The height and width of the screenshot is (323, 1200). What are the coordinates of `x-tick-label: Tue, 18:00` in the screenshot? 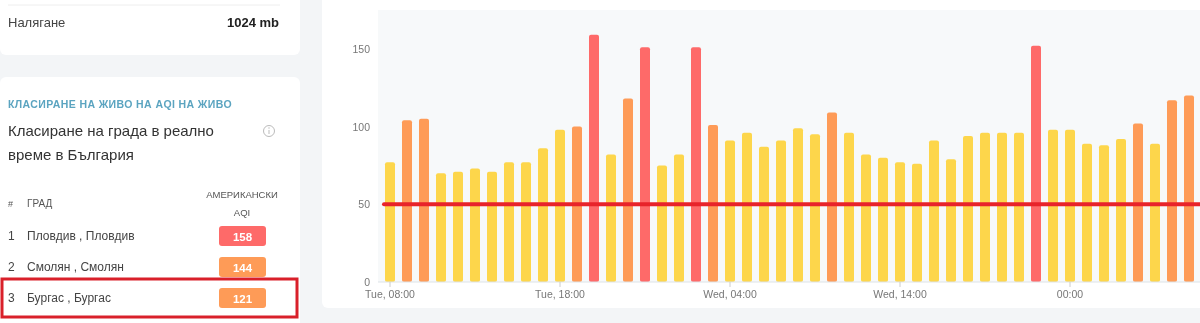 It's located at (560, 294).